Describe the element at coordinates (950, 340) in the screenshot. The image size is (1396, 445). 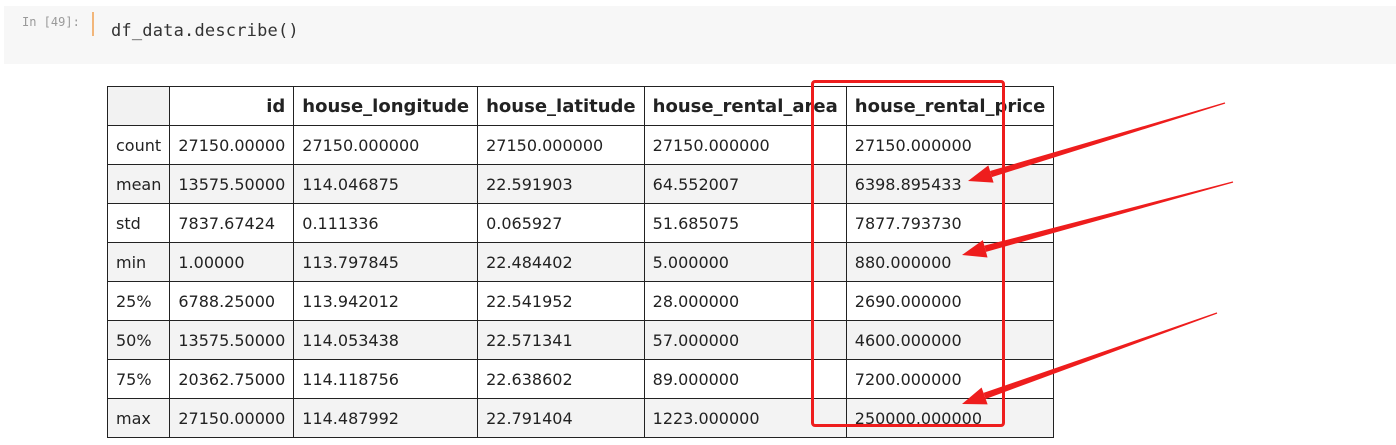
I see `table-cell: 4600.000000` at that location.